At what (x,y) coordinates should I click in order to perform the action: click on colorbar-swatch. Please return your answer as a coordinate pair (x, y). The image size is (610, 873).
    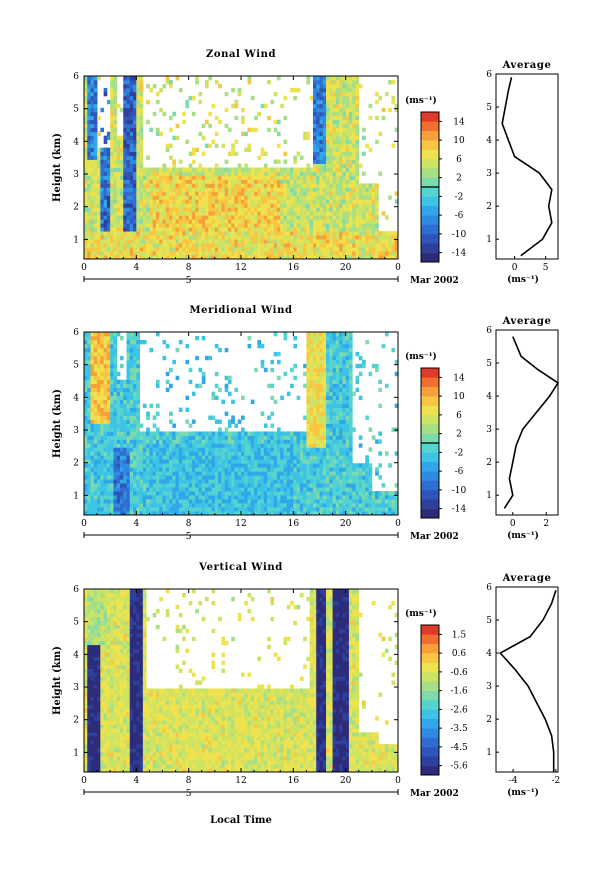
    Looking at the image, I should click on (430, 117).